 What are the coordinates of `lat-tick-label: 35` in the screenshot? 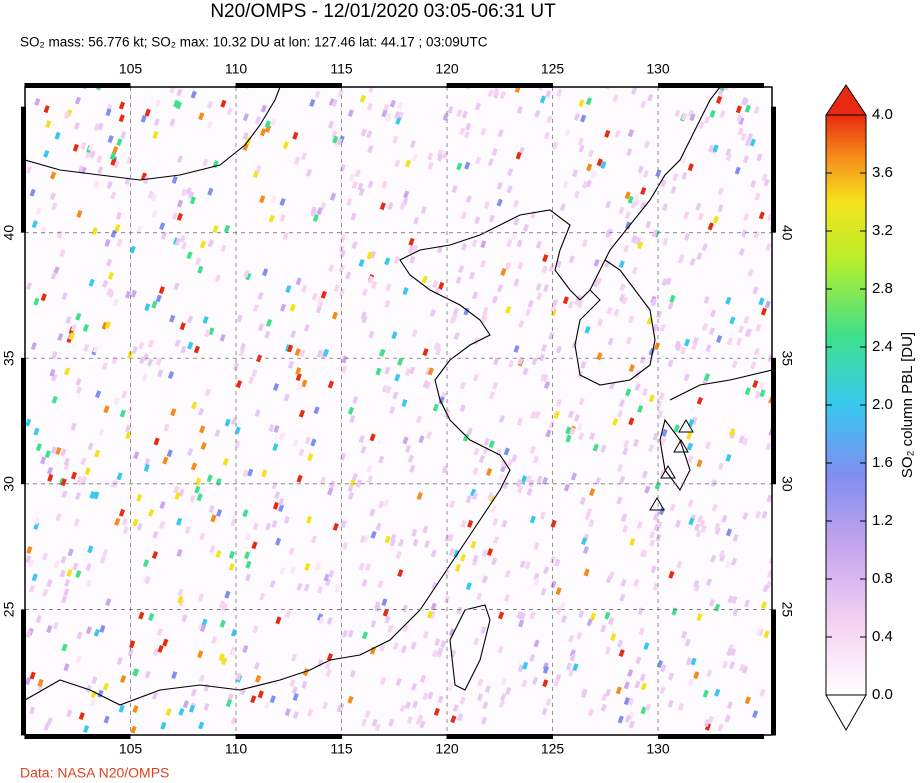 It's located at (9, 358).